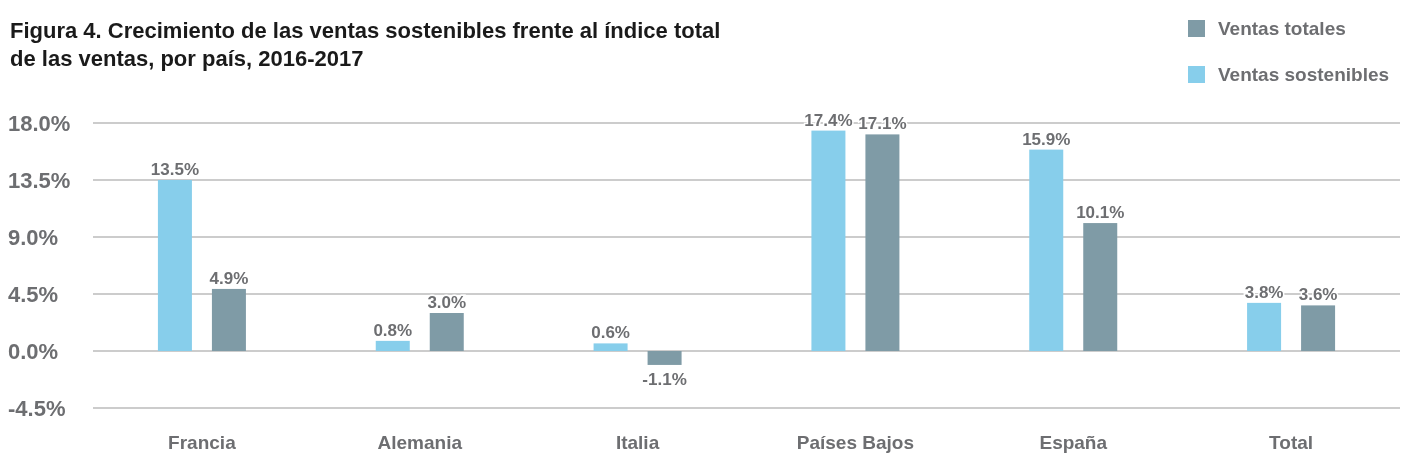 The image size is (1408, 466). Describe the element at coordinates (637, 442) in the screenshot. I see `x-tick-label: Italia` at that location.